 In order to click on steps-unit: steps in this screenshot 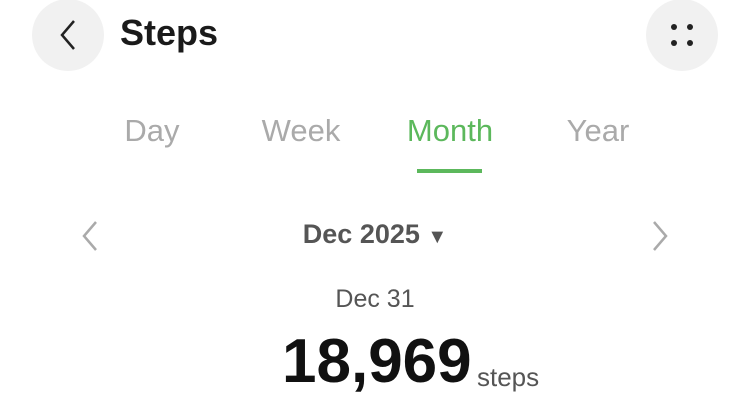, I will do `click(508, 377)`.